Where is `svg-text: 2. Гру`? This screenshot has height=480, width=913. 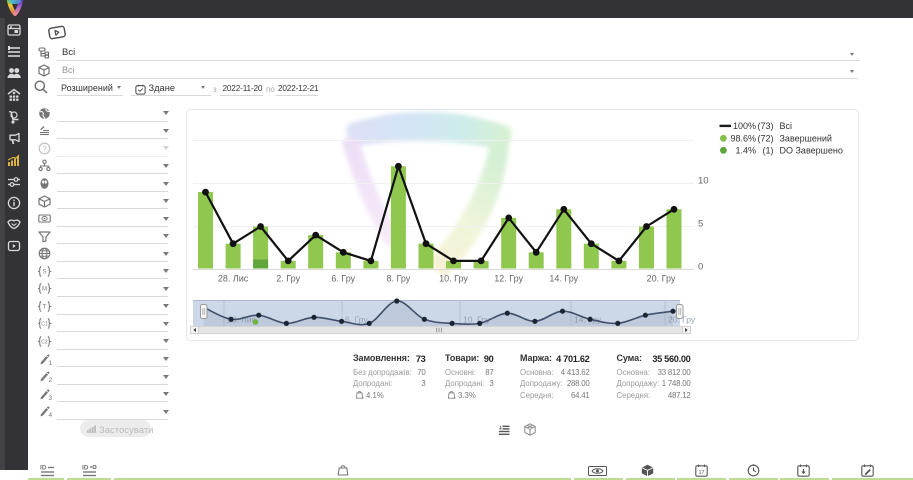 svg-text: 2. Гру is located at coordinates (288, 279).